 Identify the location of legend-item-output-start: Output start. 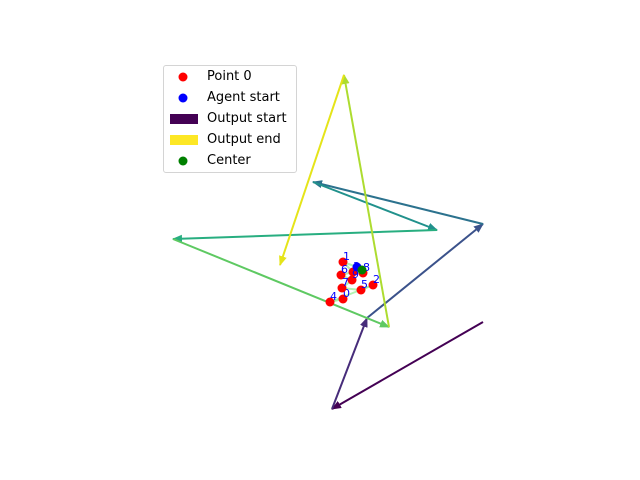
(231, 119).